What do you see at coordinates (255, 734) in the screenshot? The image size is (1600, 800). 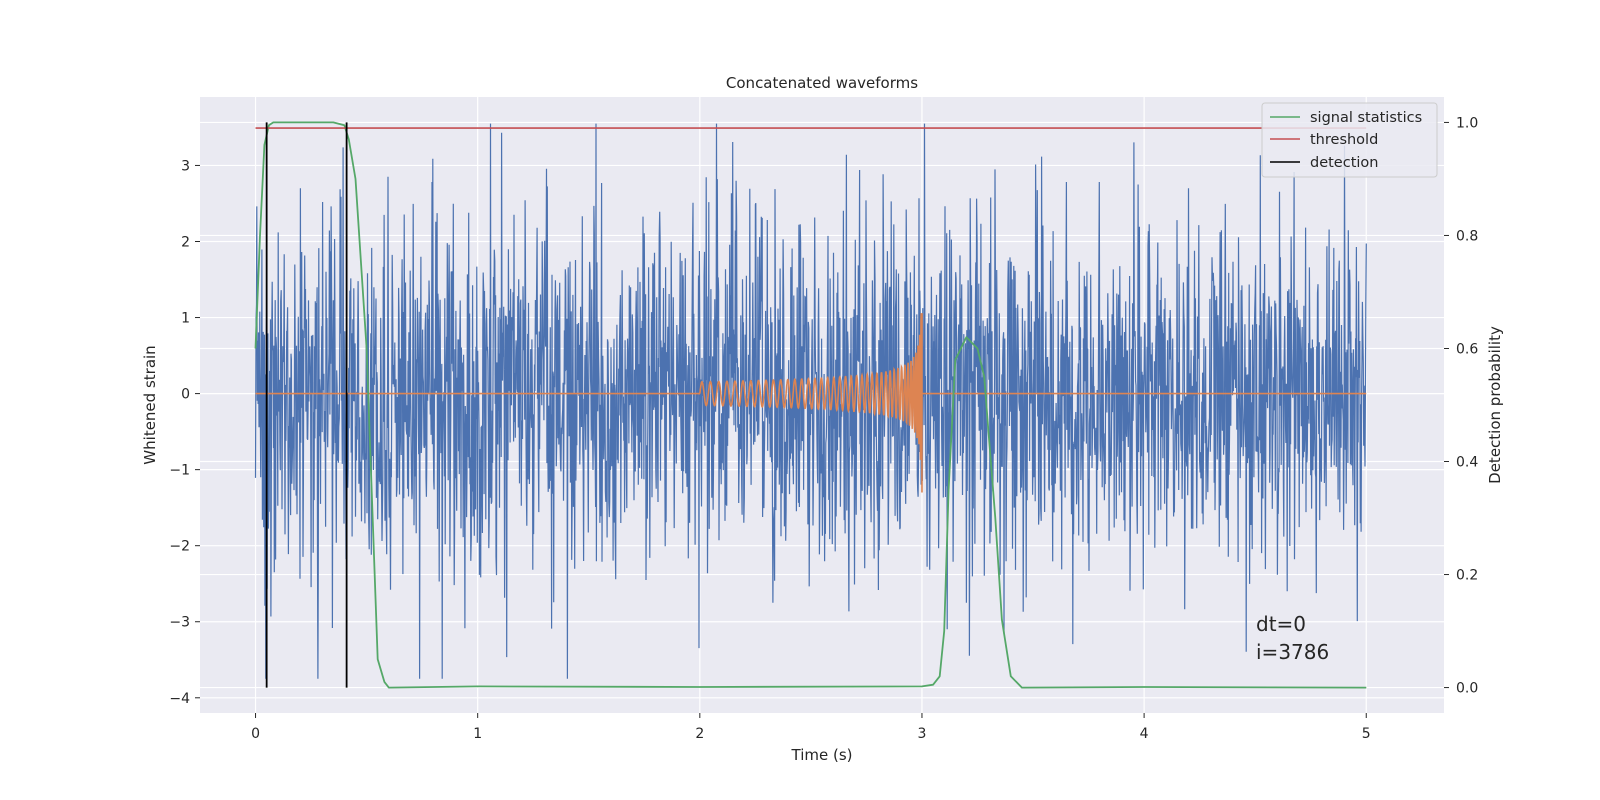 I see `x-tick-label: 0` at bounding box center [255, 734].